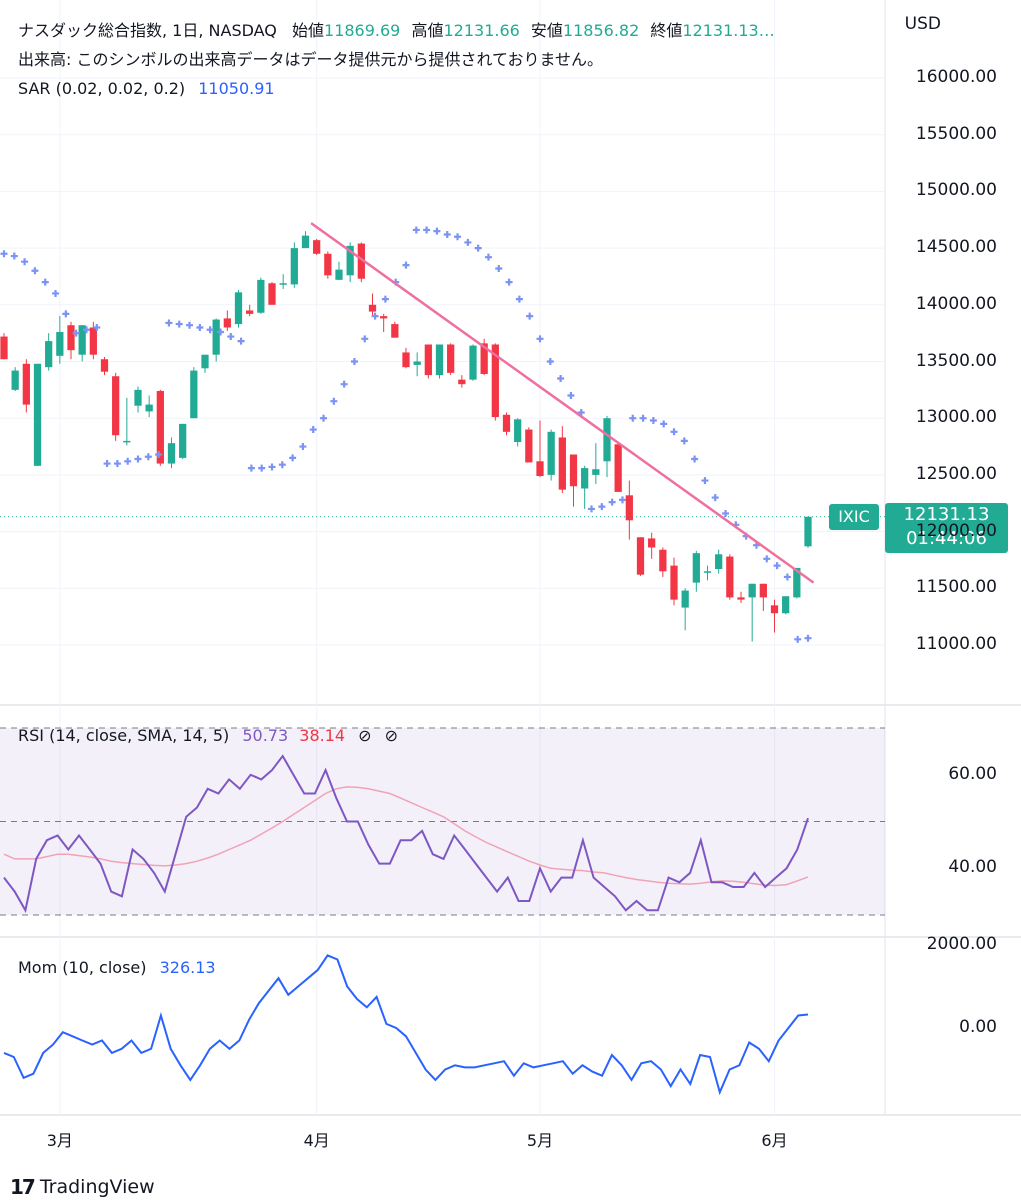  Describe the element at coordinates (956, 303) in the screenshot. I see `y-tick-label: 14000.00` at that location.